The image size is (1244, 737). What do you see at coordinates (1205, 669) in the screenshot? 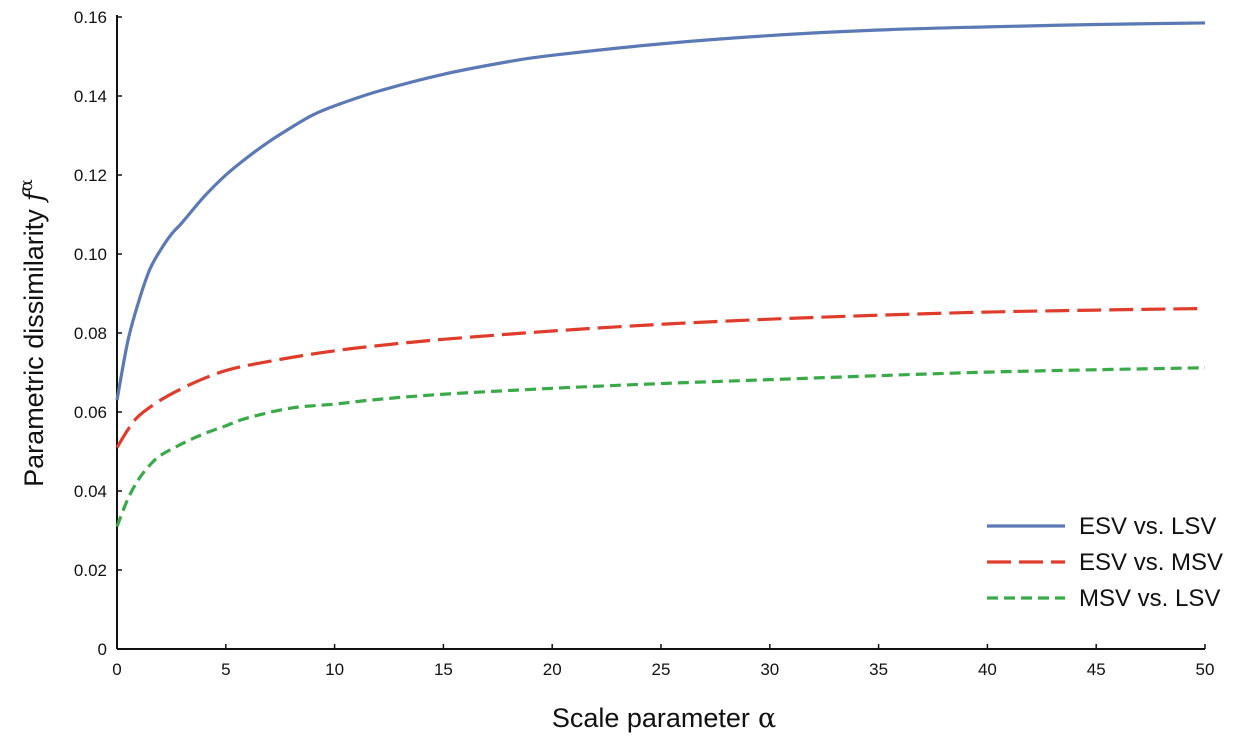
I see `x-tick-label: 50` at bounding box center [1205, 669].